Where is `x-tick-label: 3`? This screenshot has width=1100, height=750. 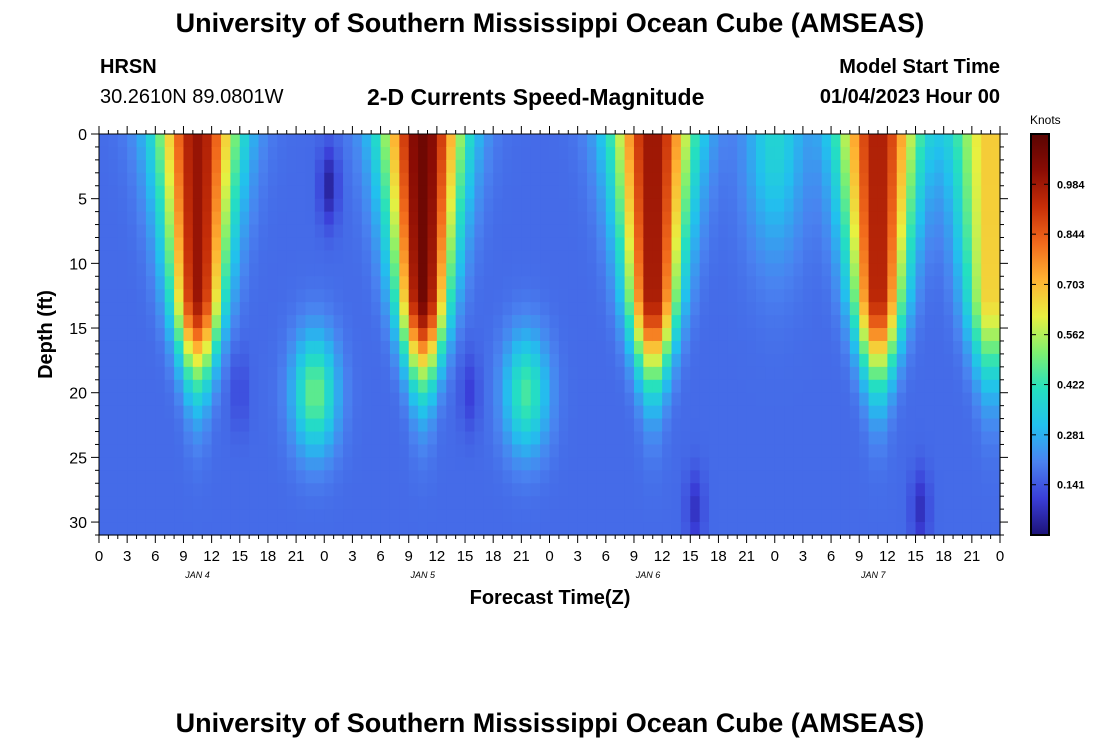 x-tick-label: 3 is located at coordinates (127, 556).